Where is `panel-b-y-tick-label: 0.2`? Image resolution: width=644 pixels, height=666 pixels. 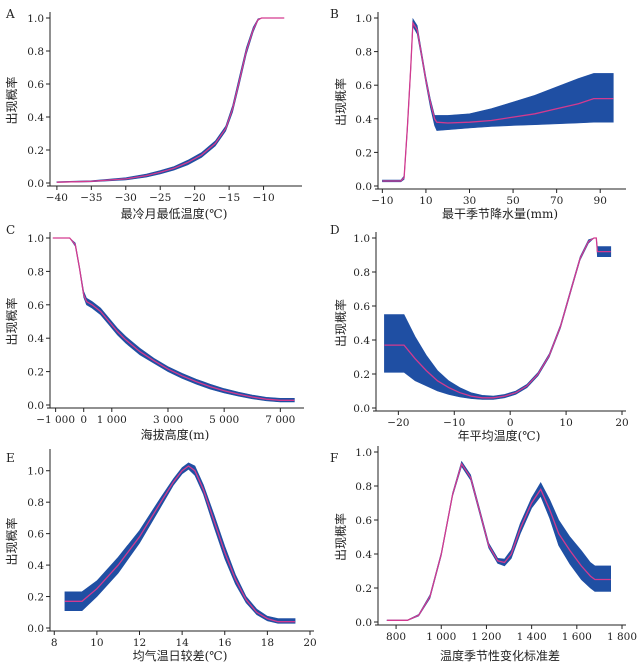
panel-b-y-tick-label: 0.2 is located at coordinates (363, 153).